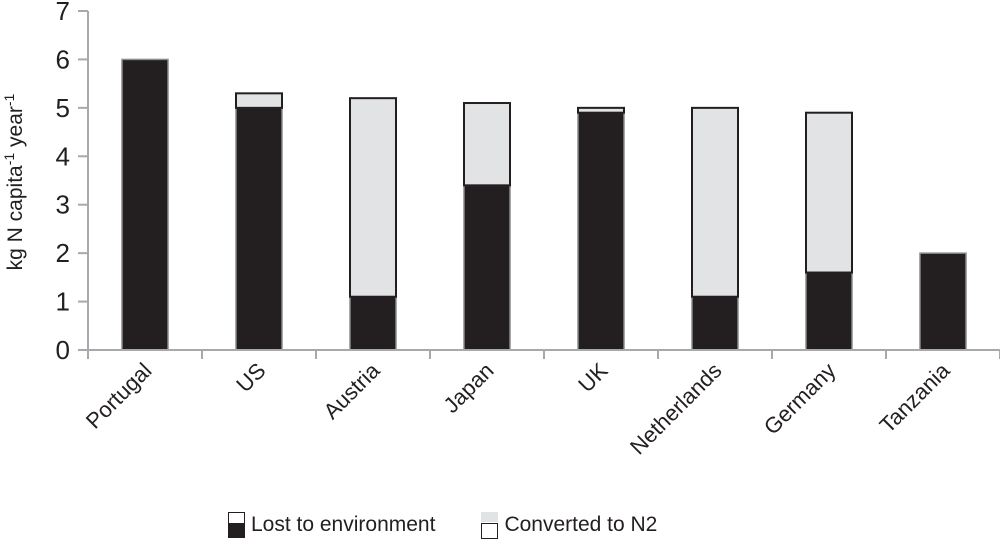 This screenshot has height=544, width=1000. Describe the element at coordinates (63, 59) in the screenshot. I see `y-tick-label: 6` at that location.